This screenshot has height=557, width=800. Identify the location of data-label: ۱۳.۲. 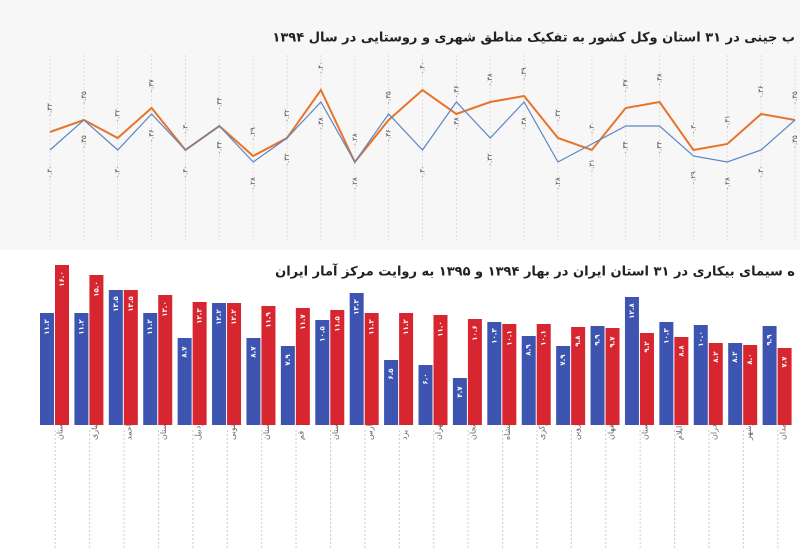
(357, 307).